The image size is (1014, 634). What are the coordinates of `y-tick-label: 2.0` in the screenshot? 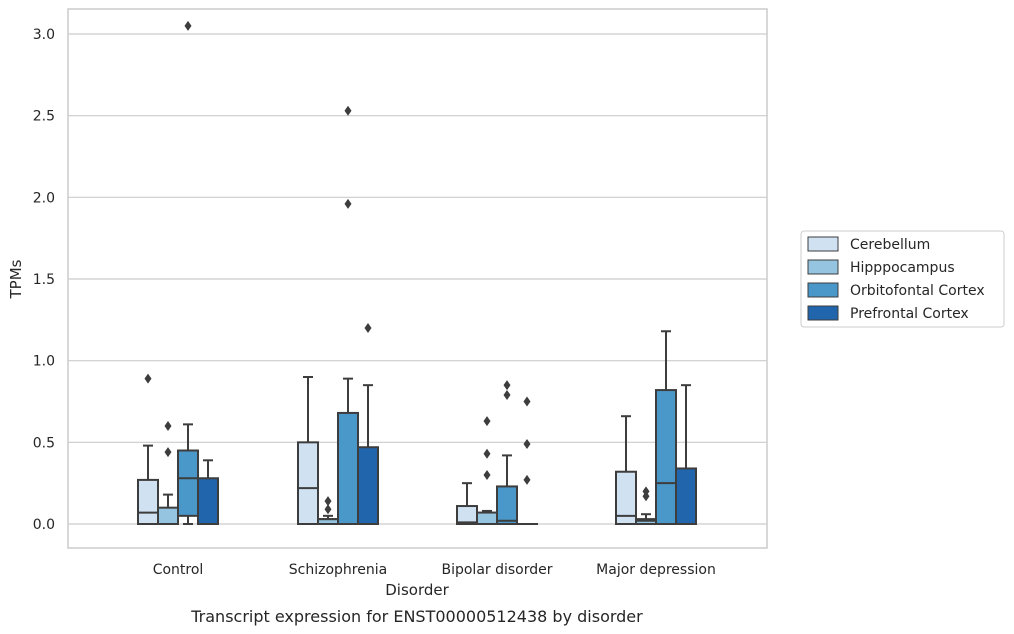 It's located at (44, 198).